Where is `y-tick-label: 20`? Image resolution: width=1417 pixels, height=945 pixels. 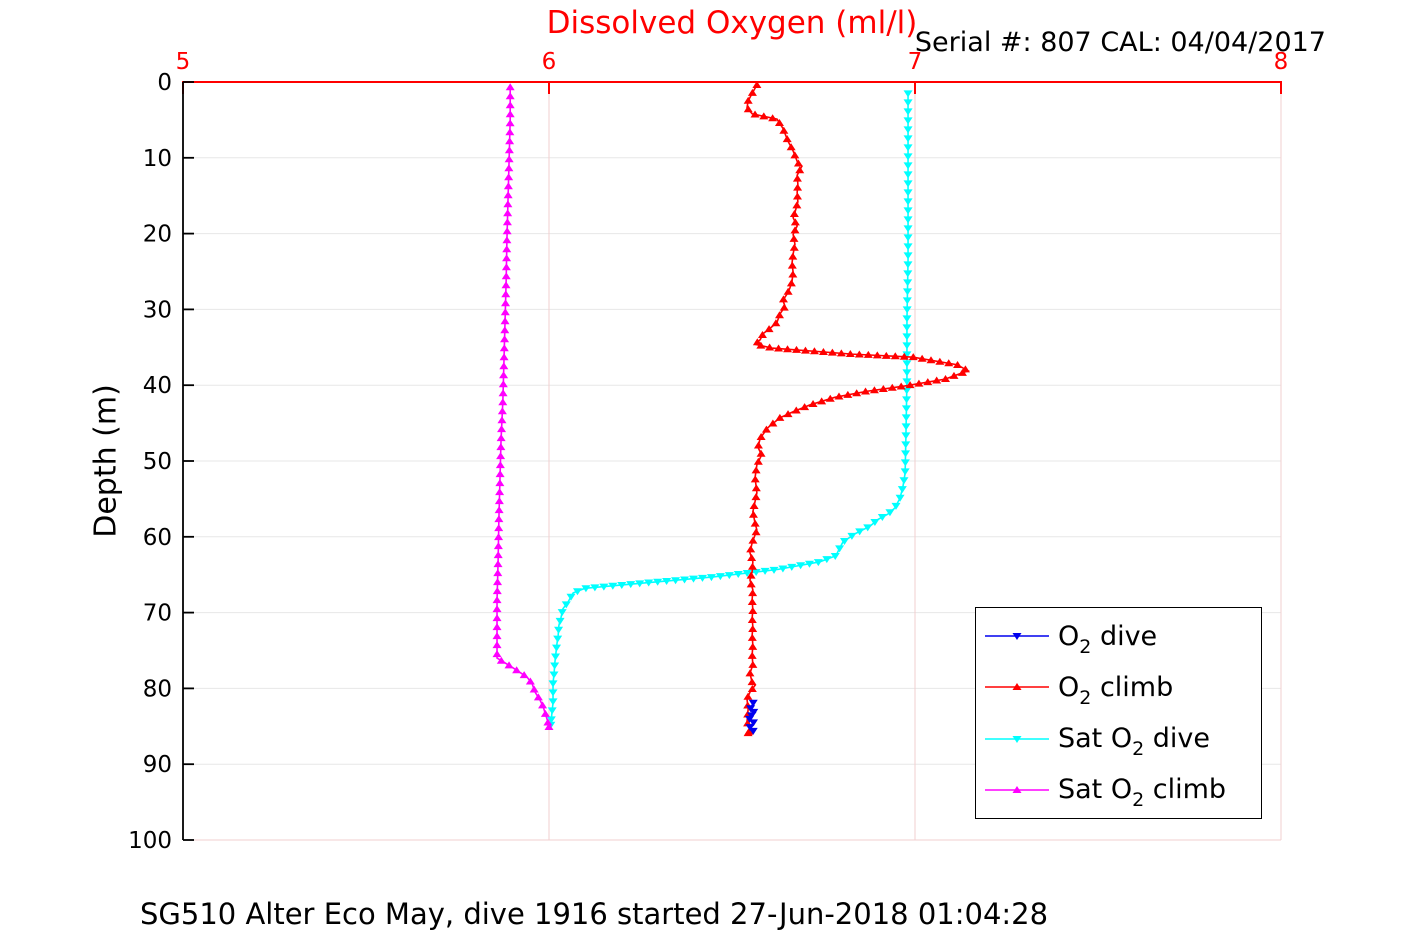
y-tick-label: 20 is located at coordinates (157, 235).